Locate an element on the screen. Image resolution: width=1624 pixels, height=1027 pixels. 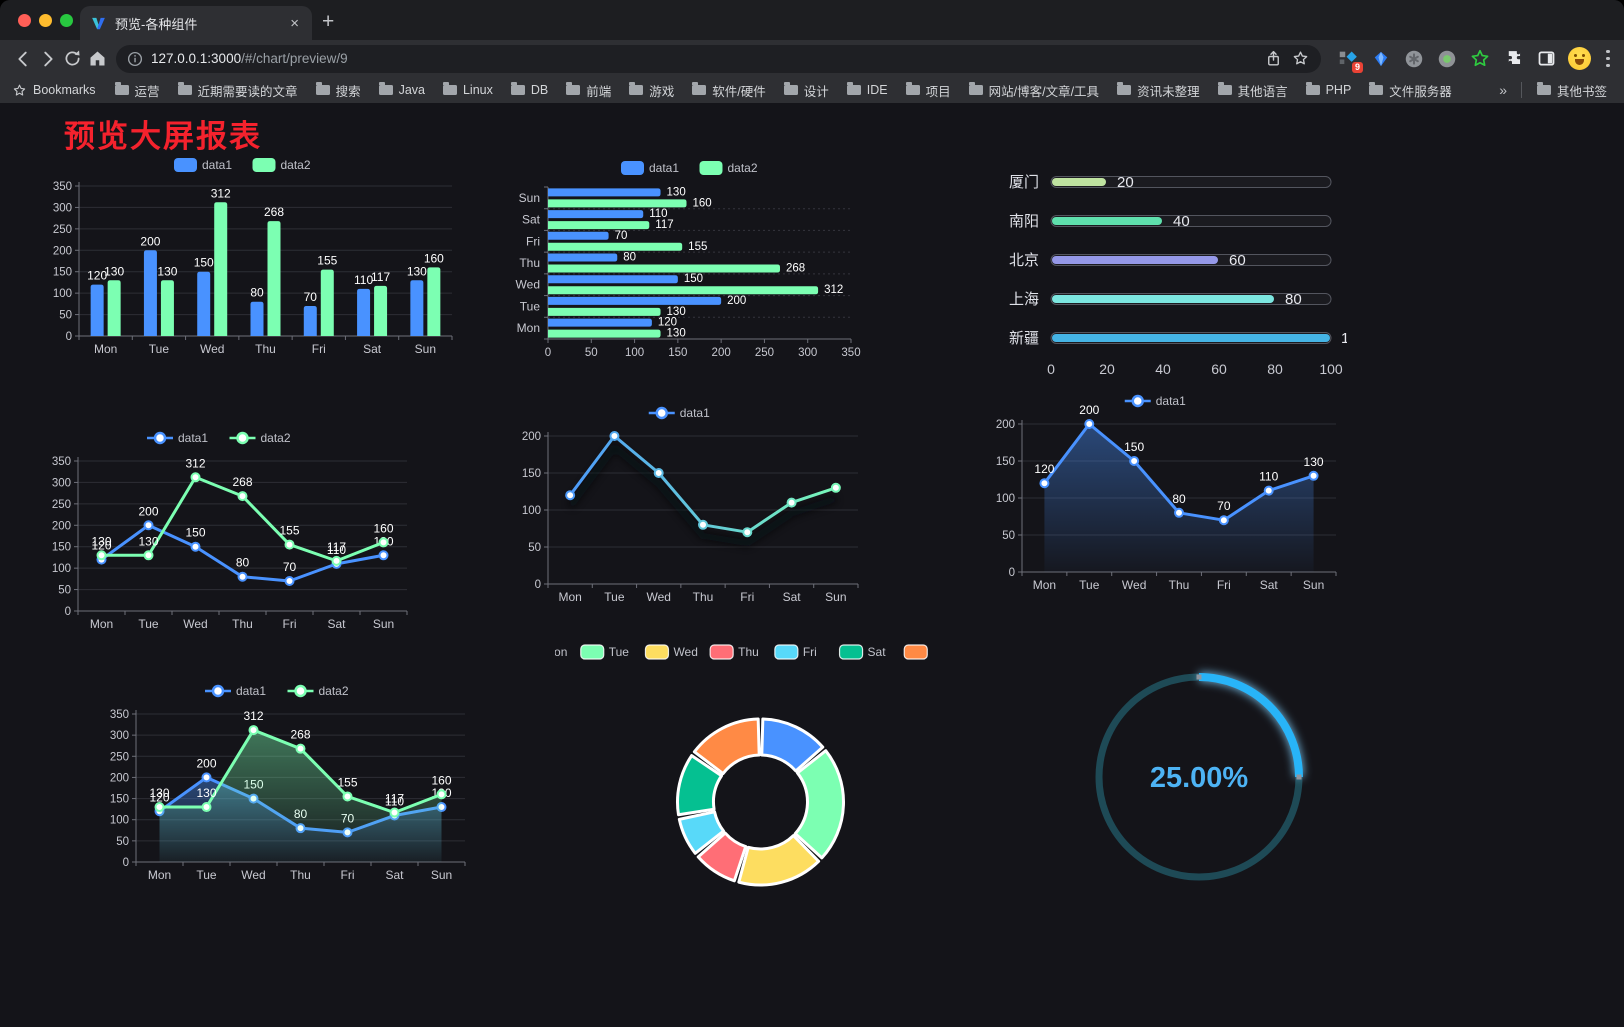
extensions-menu-button is located at coordinates (1513, 59).